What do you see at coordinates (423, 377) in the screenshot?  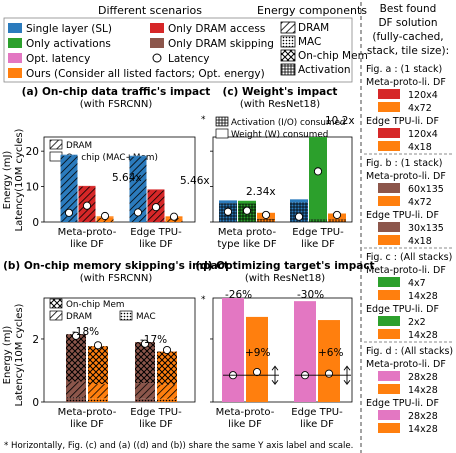 I see `side-tile-size: 28x28` at bounding box center [423, 377].